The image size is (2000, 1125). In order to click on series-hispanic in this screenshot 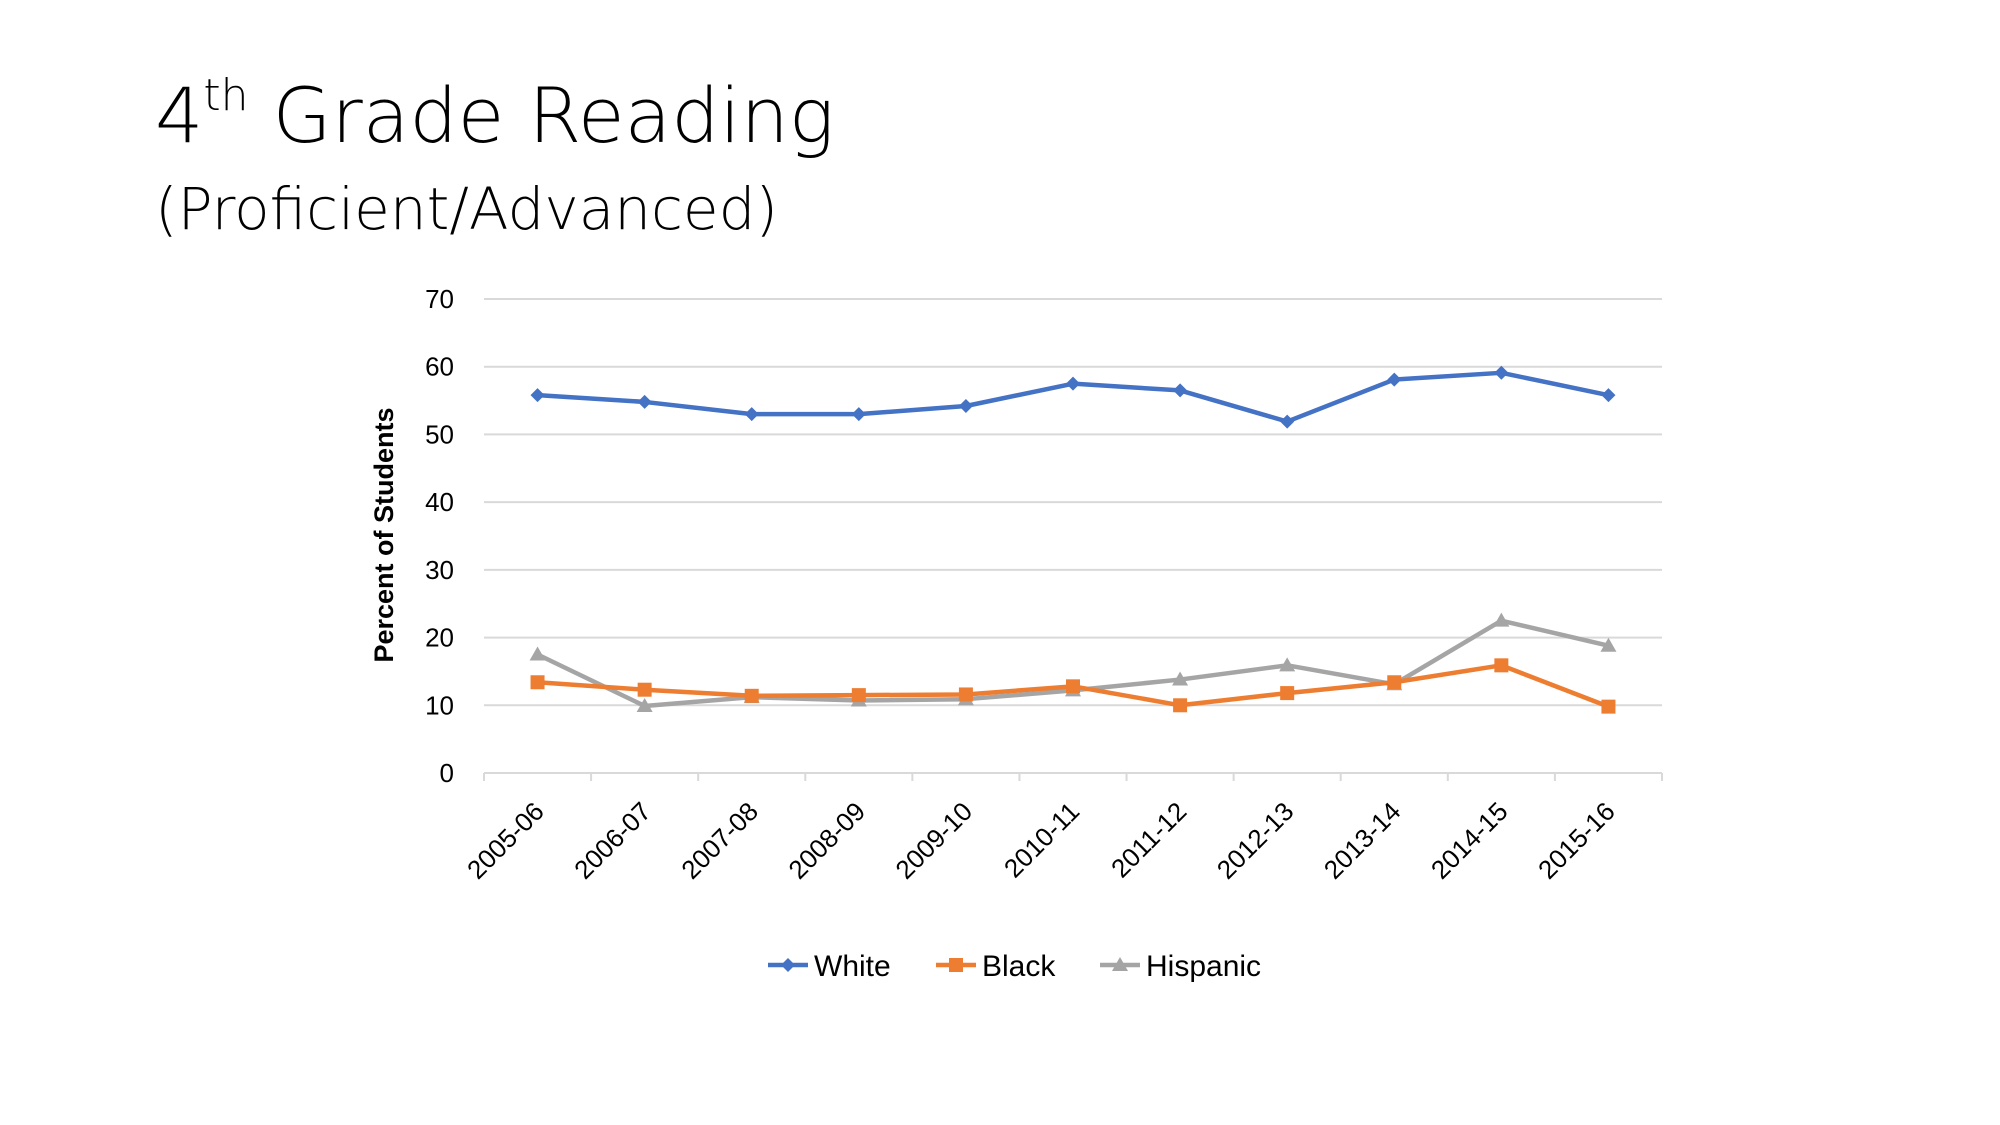, I will do `click(1073, 662)`.